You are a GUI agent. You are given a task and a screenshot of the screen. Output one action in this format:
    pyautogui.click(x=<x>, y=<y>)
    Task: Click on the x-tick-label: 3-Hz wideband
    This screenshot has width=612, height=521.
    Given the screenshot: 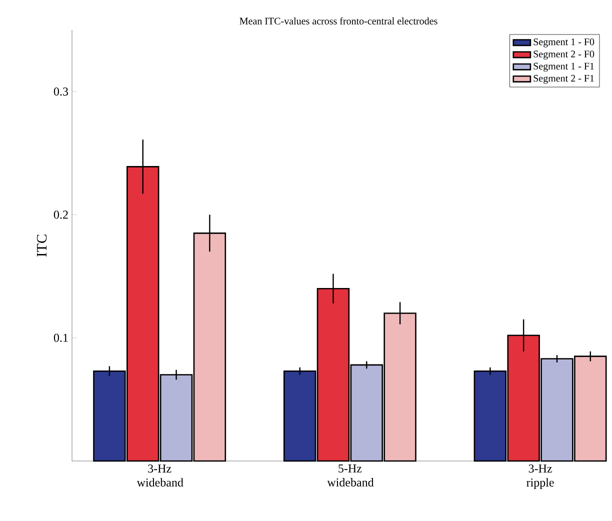 What is the action you would take?
    pyautogui.click(x=160, y=475)
    